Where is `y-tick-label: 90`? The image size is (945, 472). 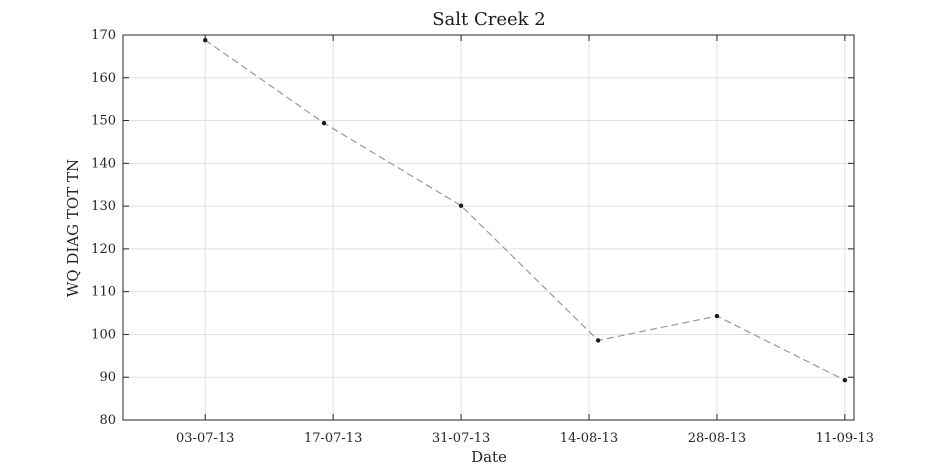 y-tick-label: 90 is located at coordinates (107, 377).